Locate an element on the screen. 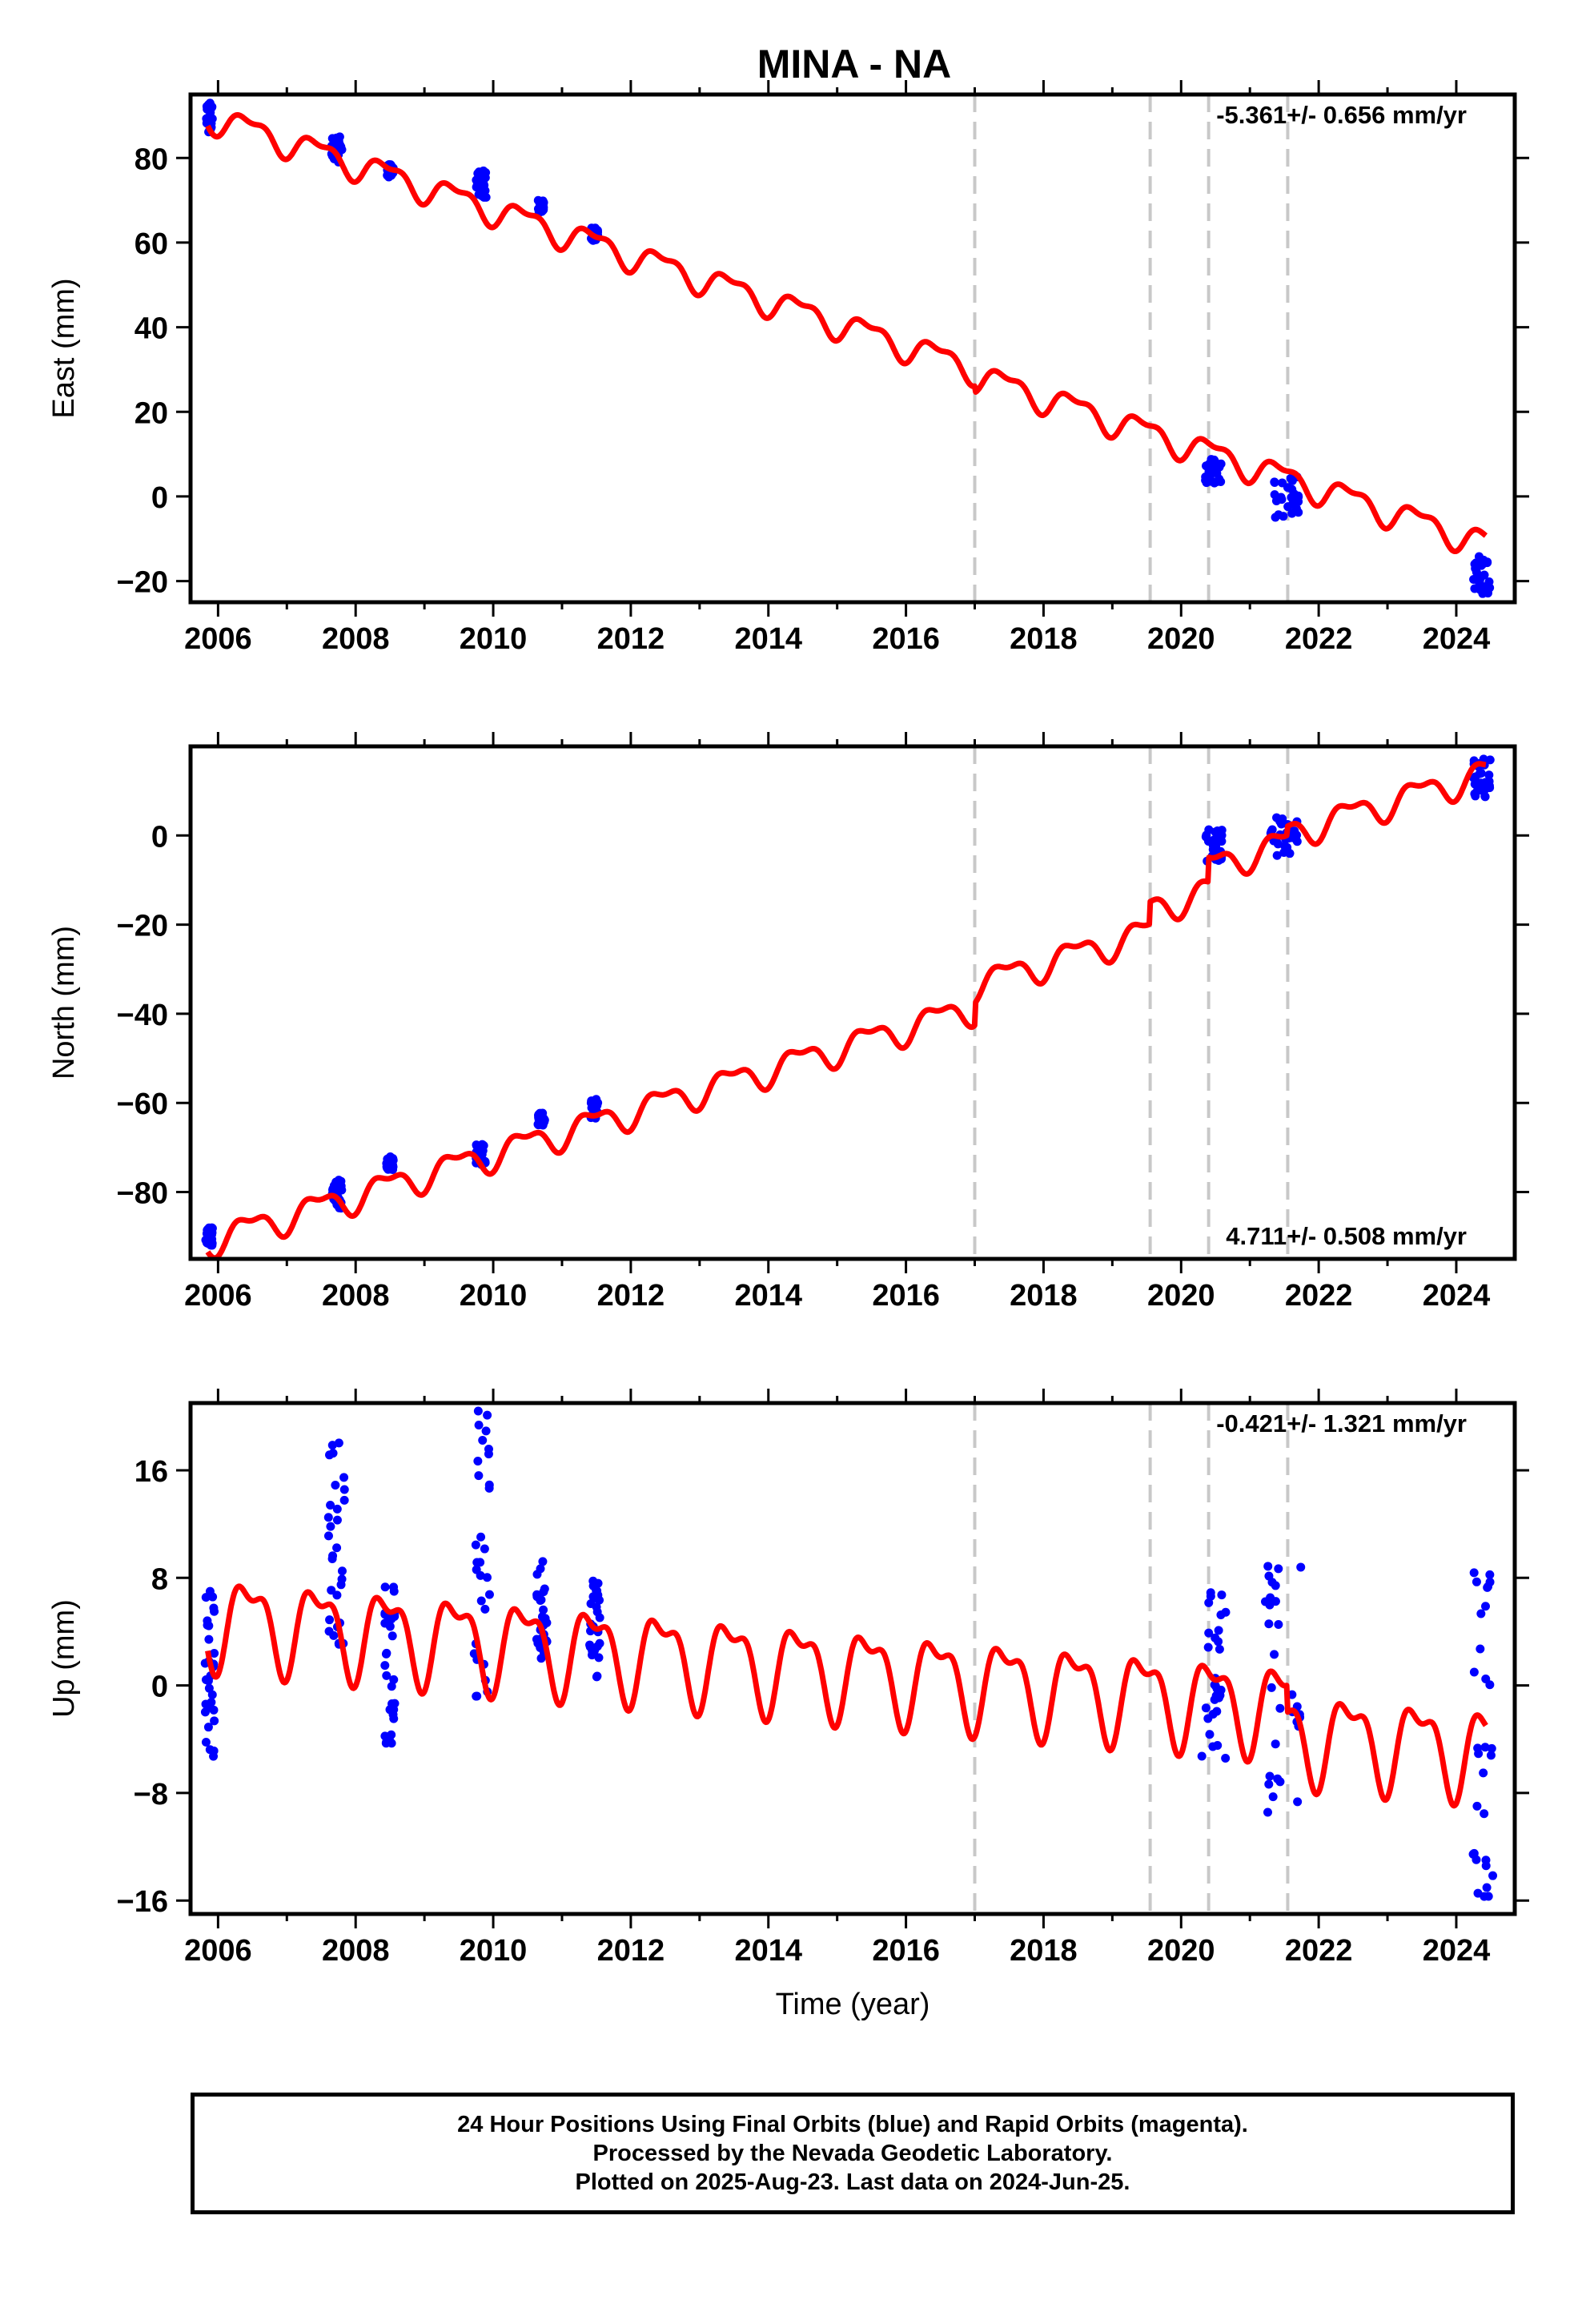 Image resolution: width=1582 pixels, height=2324 pixels. rate-label: -5.361+/- 0.656 mm/yr is located at coordinates (1341, 115).